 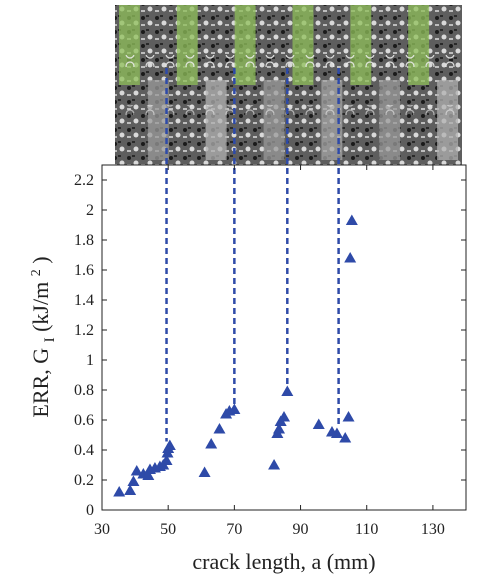 What do you see at coordinates (40, 259) in the screenshot?
I see `y-axis-title-suffix: )` at bounding box center [40, 259].